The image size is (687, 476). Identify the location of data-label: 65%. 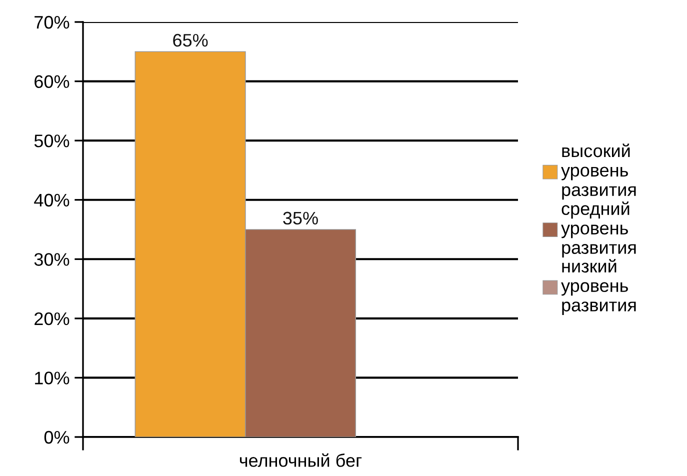
(190, 40).